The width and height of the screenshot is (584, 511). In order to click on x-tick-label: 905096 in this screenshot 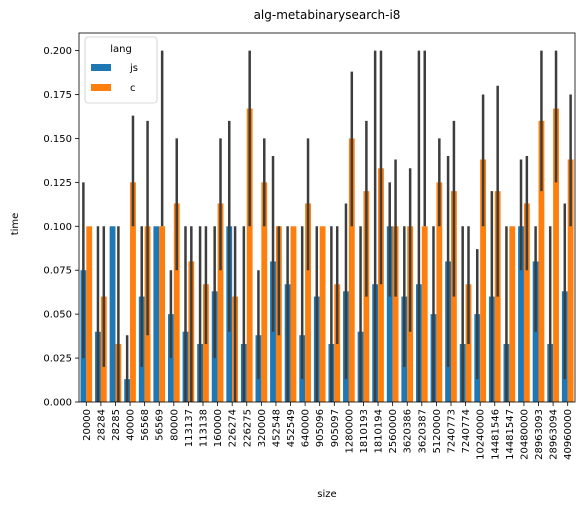, I will do `click(320, 428)`.